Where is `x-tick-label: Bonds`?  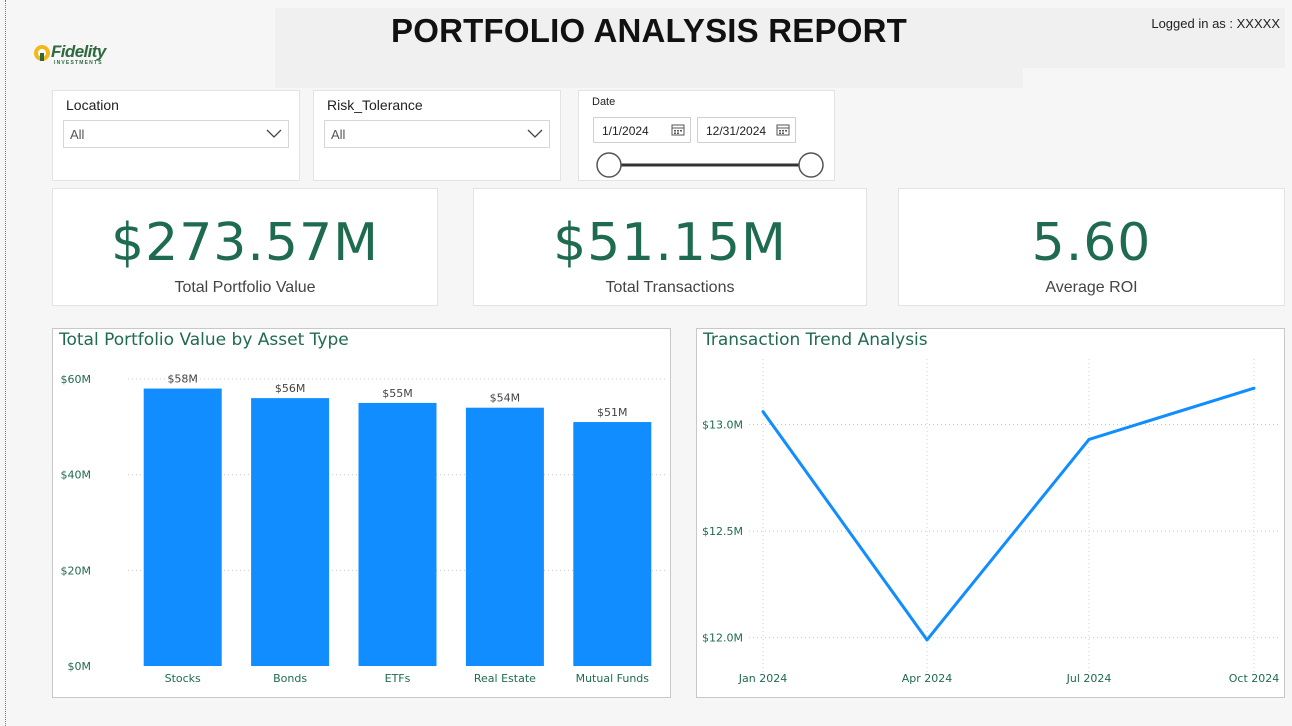 x-tick-label: Bonds is located at coordinates (290, 678).